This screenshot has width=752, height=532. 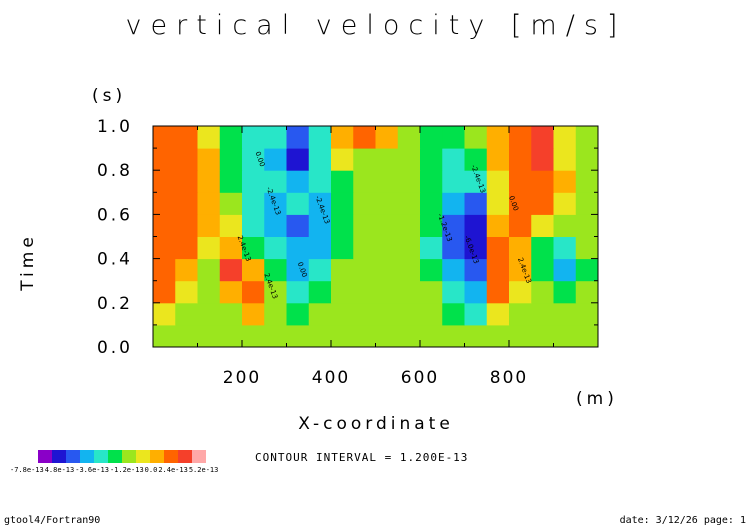 What do you see at coordinates (115, 127) in the screenshot?
I see `y-tick-label: 1.0` at bounding box center [115, 127].